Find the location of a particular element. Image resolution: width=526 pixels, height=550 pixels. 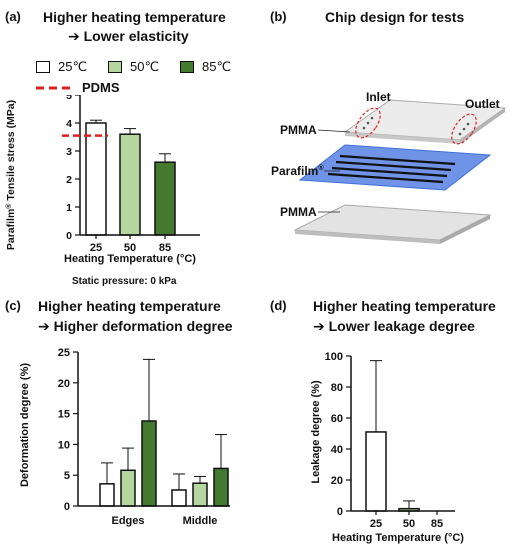

inlet-label: Inlet is located at coordinates (378, 97).